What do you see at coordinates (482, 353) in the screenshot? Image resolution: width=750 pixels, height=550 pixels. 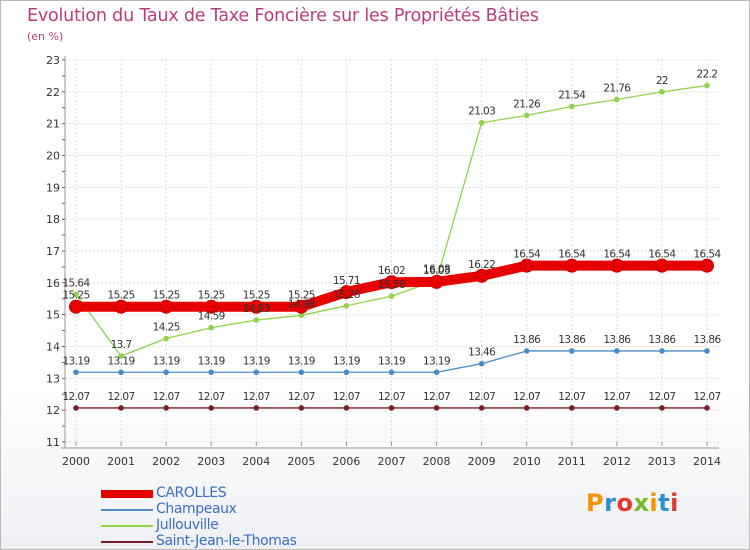 I see `data-label-champeaux: 13.46` at bounding box center [482, 353].